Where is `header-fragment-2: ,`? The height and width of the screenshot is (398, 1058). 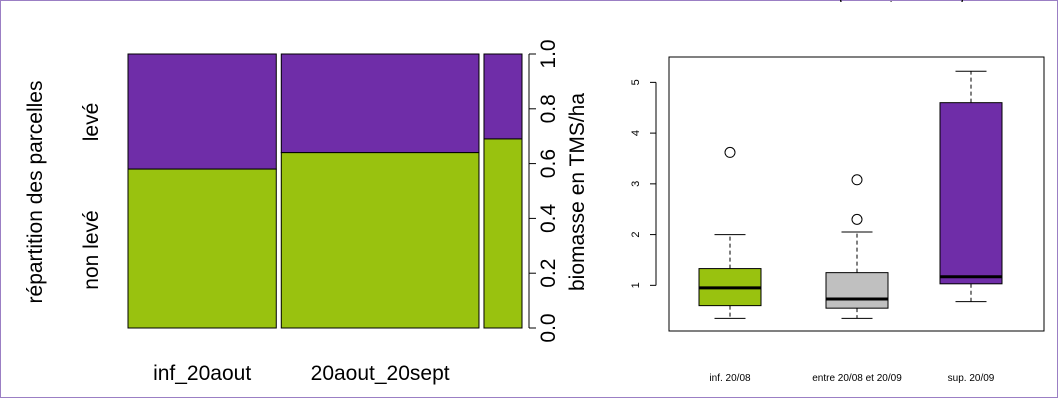
header-fragment-2: , is located at coordinates (891, 1).